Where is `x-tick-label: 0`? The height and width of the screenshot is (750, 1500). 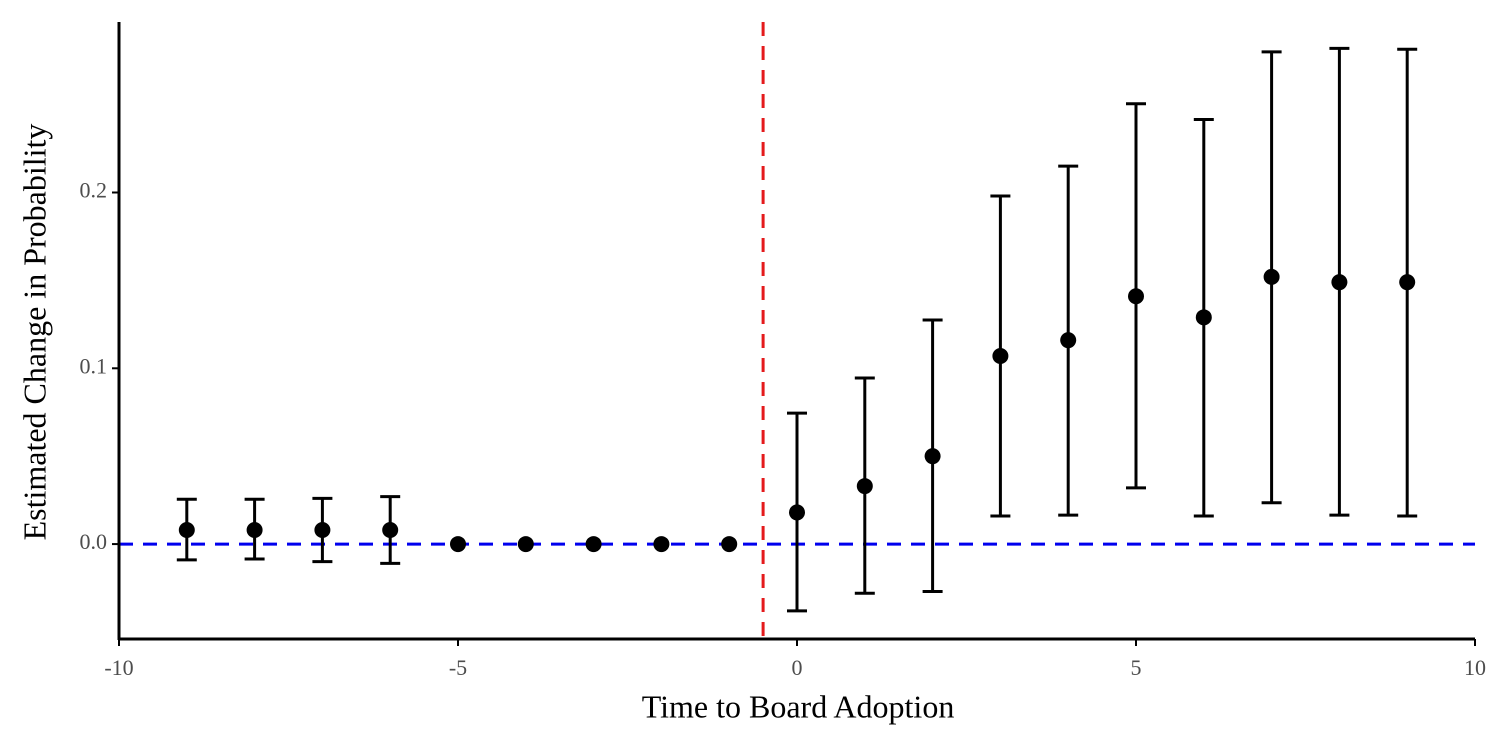 x-tick-label: 0 is located at coordinates (797, 667).